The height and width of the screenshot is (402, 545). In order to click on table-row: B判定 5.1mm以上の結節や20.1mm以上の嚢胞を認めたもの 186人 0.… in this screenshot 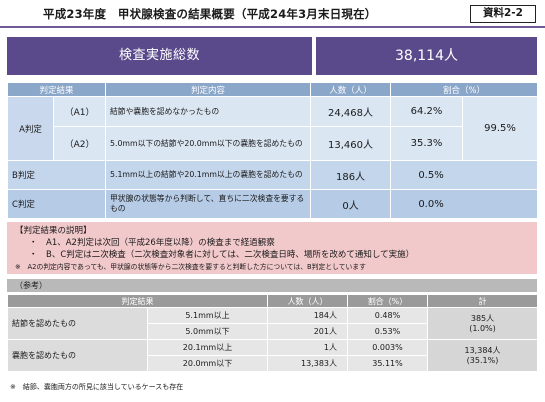, I will do `click(272, 175)`.